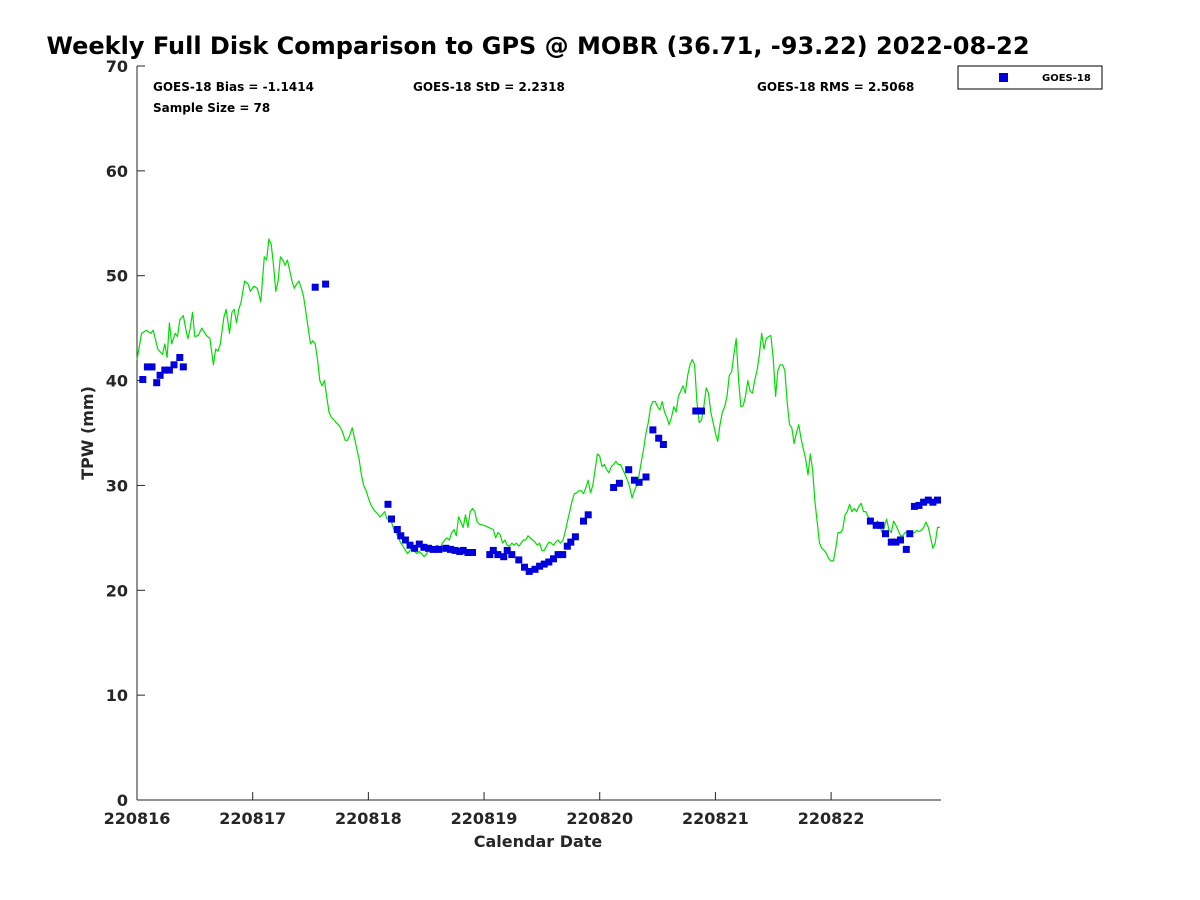 The image size is (1200, 900). I want to click on y-tick-label: 20, so click(117, 590).